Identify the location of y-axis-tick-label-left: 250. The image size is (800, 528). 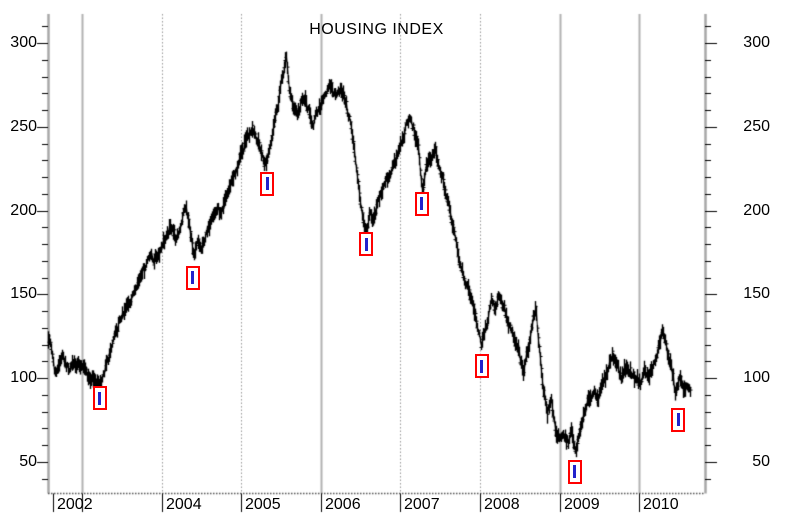
(23, 126).